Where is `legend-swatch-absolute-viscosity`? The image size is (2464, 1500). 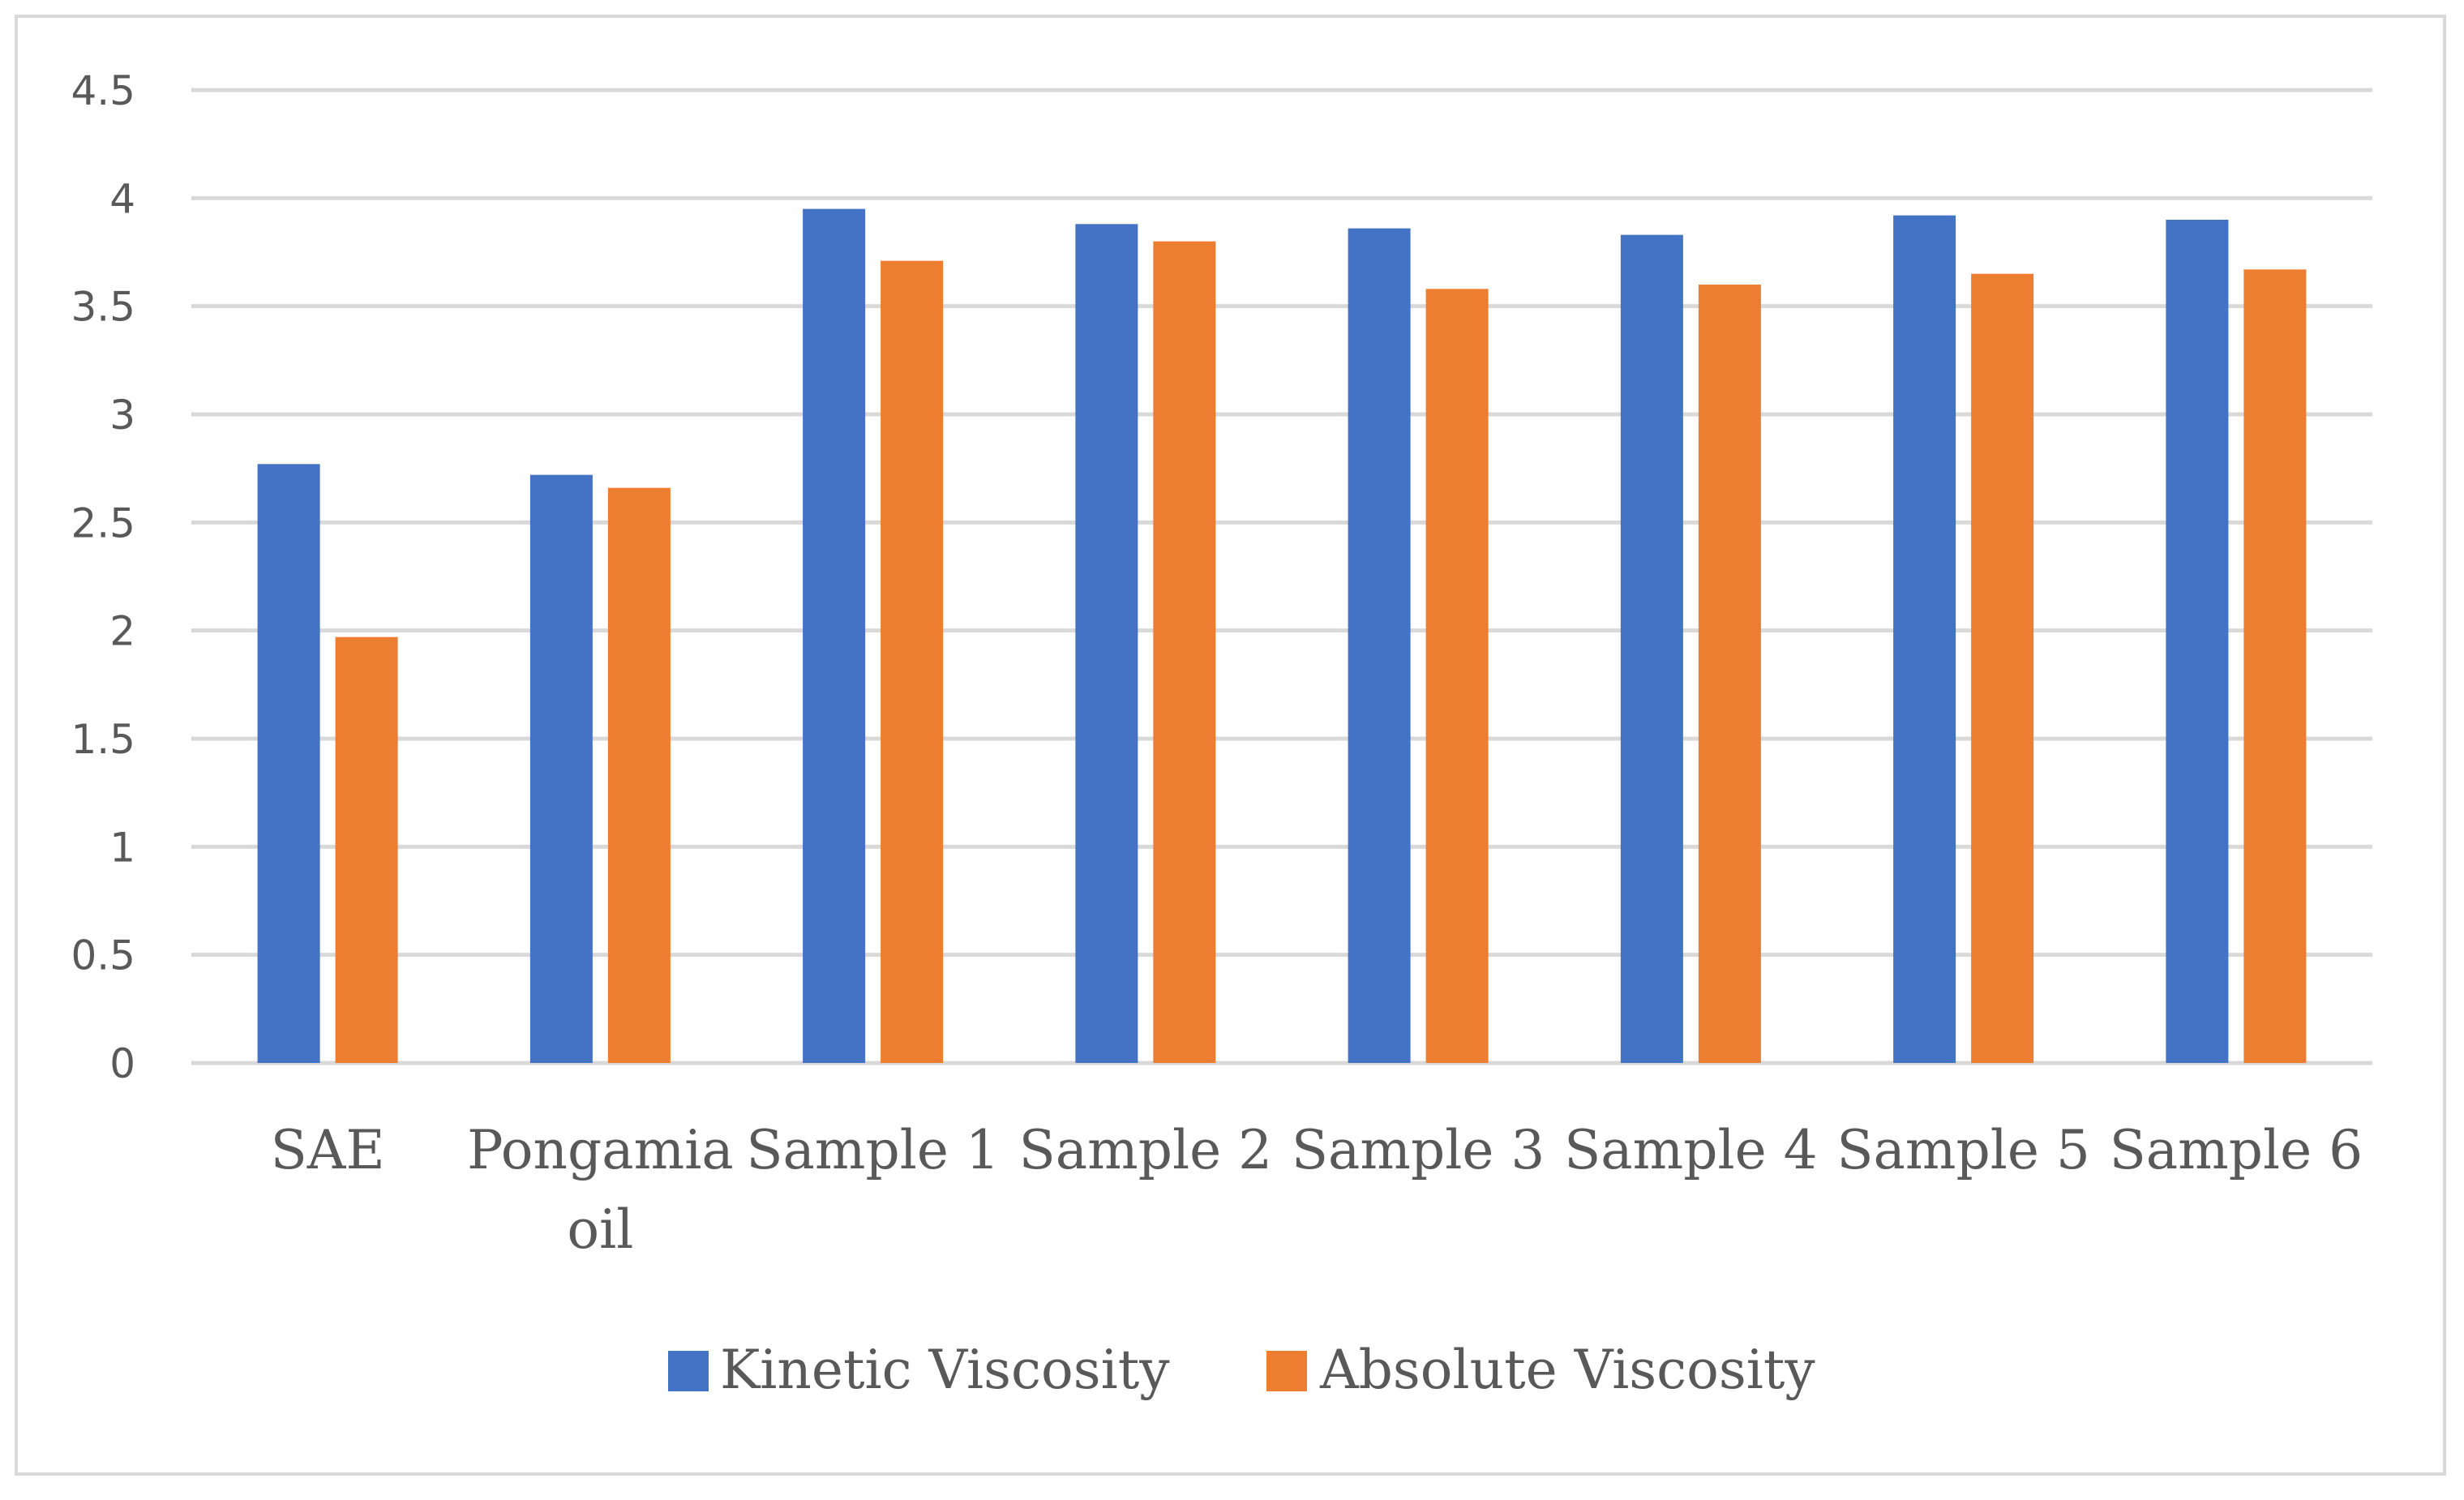
legend-swatch-absolute-viscosity is located at coordinates (1286, 1371).